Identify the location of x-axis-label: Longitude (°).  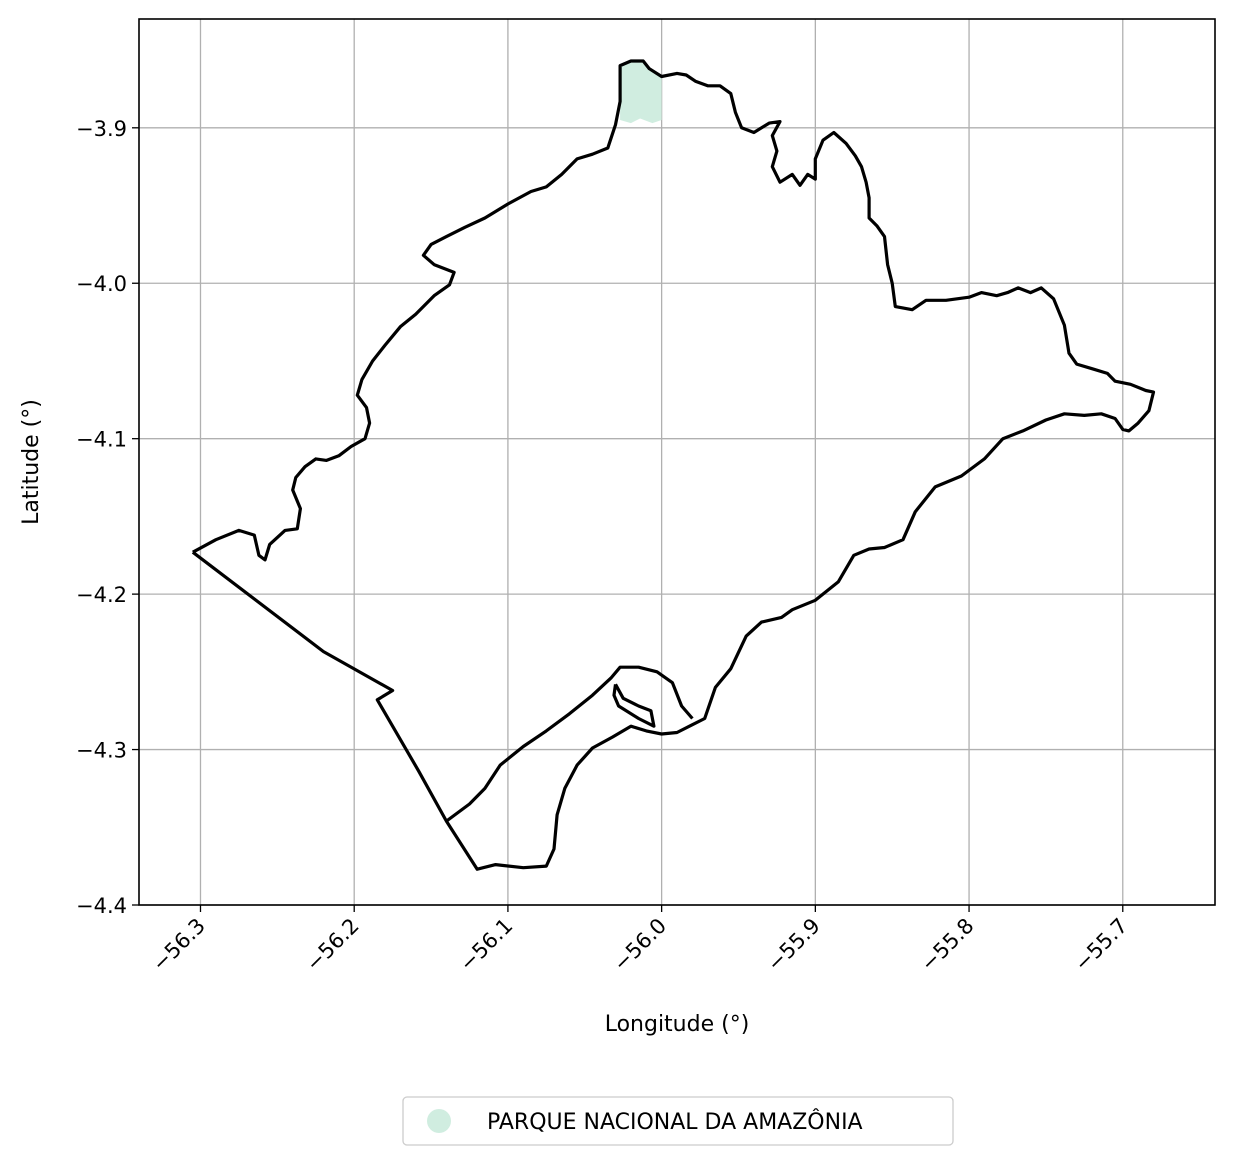
(677, 1024).